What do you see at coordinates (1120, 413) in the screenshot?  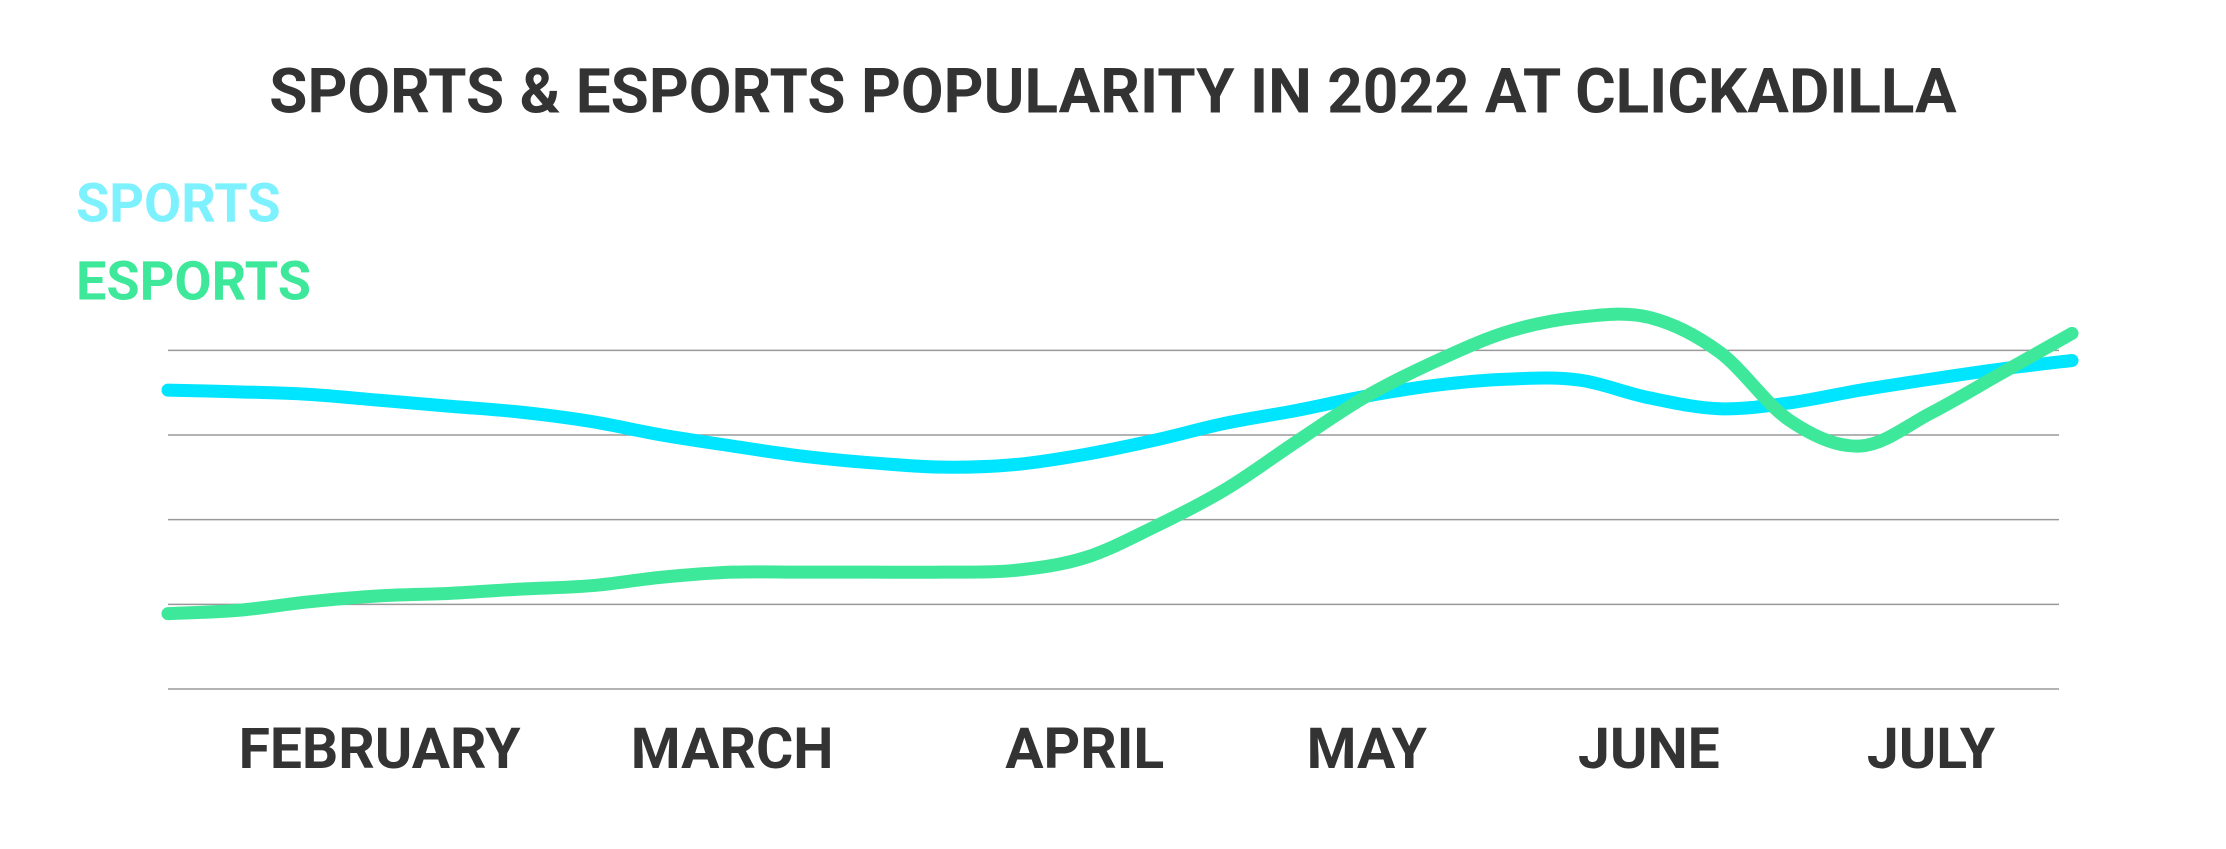 I see `series-line` at bounding box center [1120, 413].